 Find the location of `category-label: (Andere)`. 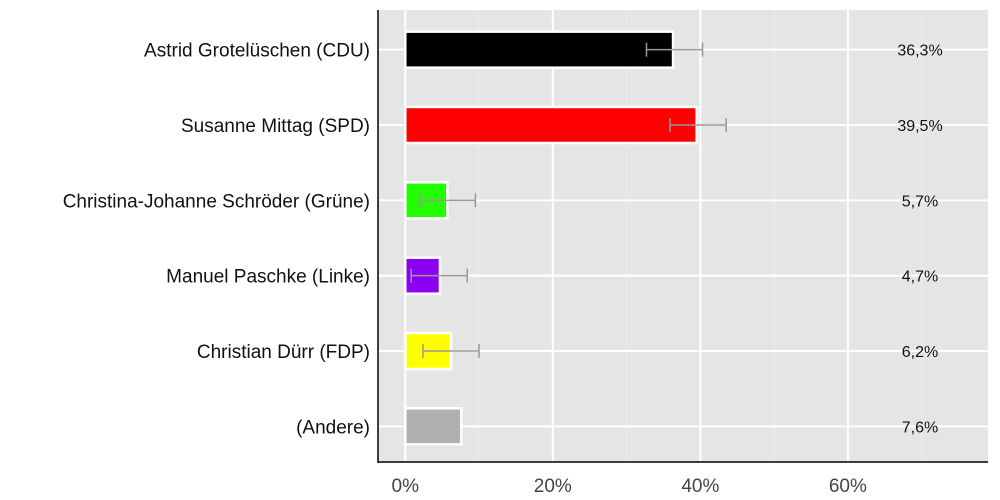

category-label: (Andere) is located at coordinates (333, 427).